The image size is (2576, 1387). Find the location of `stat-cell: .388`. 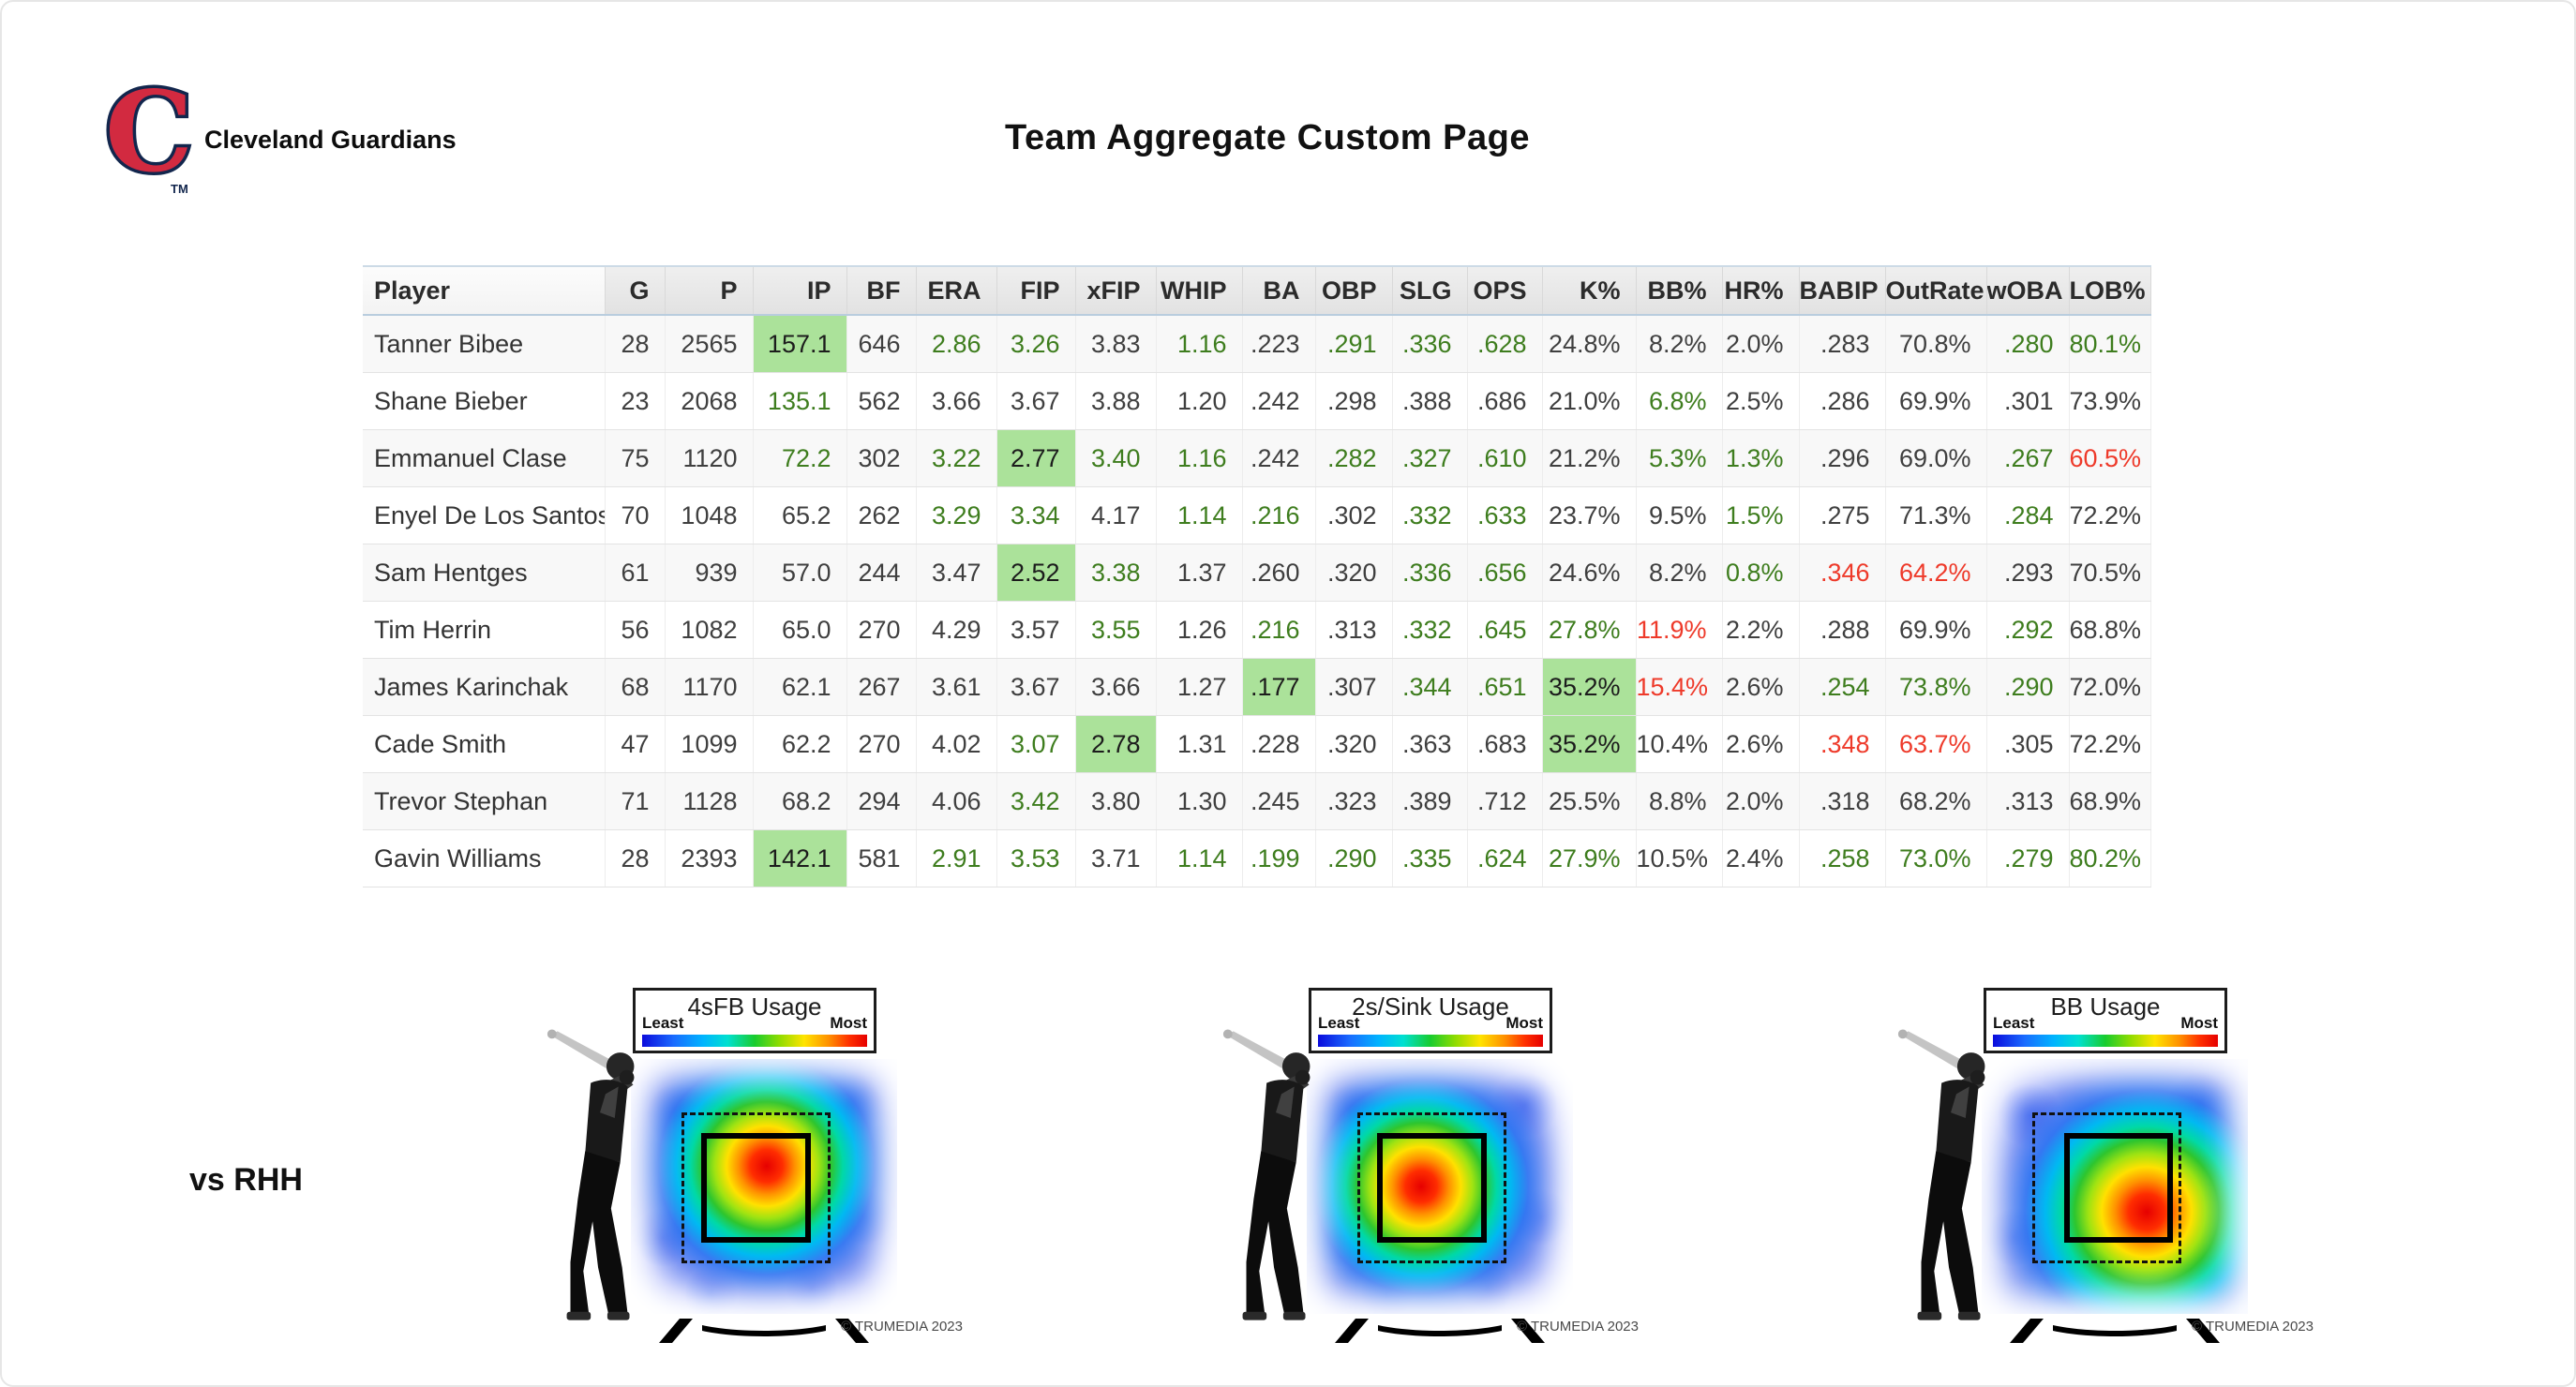

stat-cell: .388 is located at coordinates (1430, 401).